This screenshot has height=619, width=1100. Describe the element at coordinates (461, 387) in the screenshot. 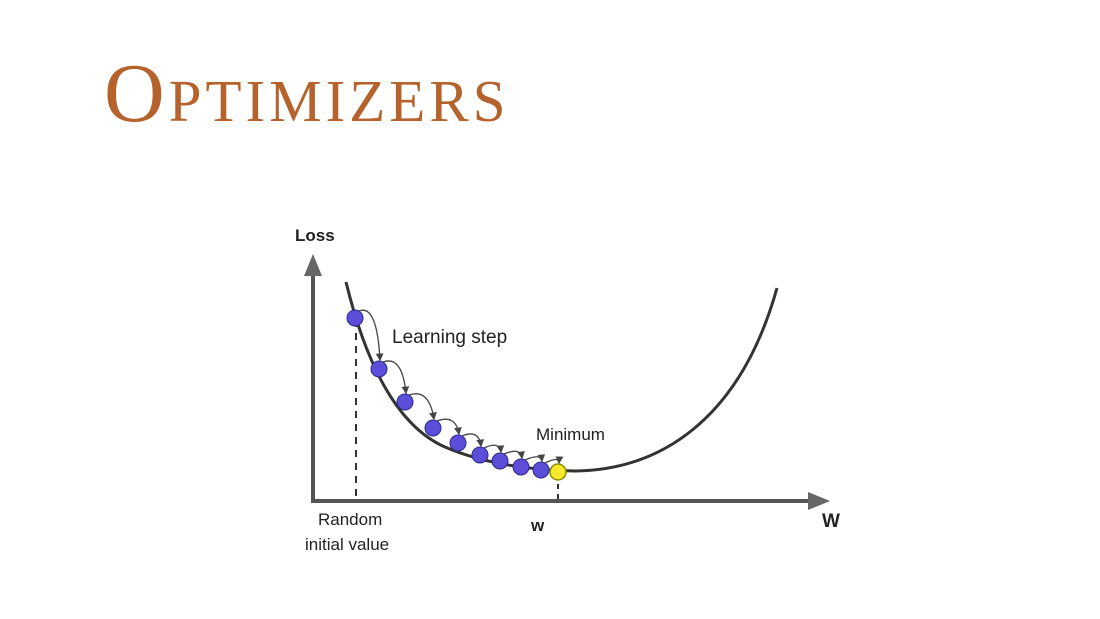

I see `learning-step-arrows` at that location.